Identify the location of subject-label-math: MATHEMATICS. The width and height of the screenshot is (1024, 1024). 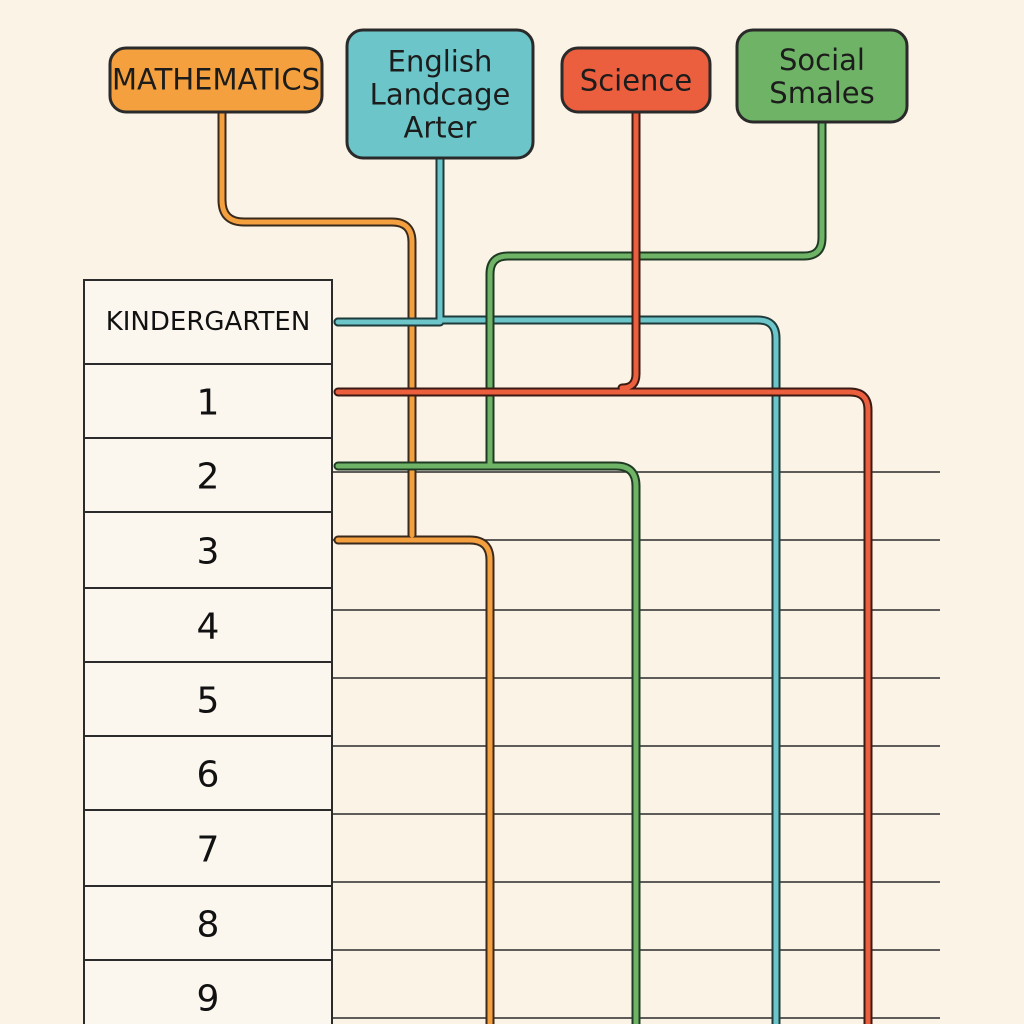
(216, 80).